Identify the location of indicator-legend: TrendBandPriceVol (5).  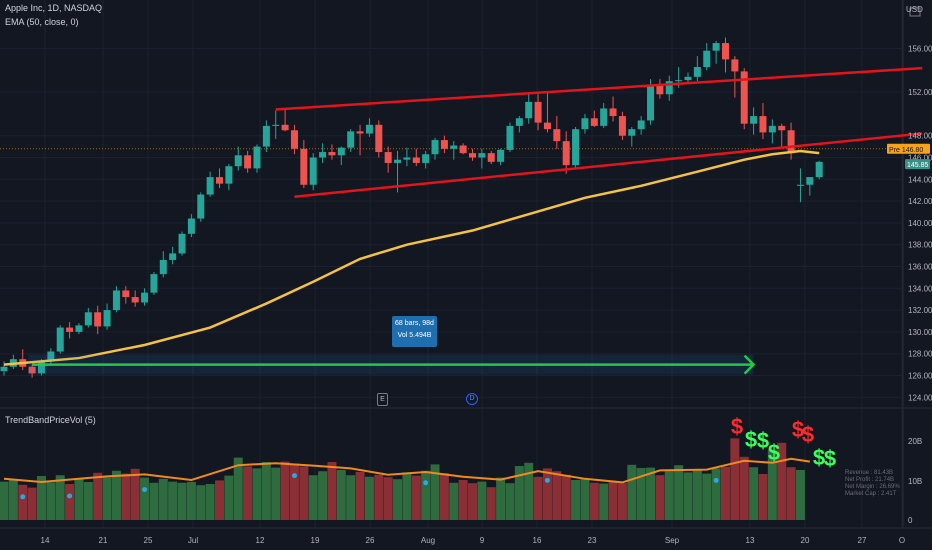
(50, 420).